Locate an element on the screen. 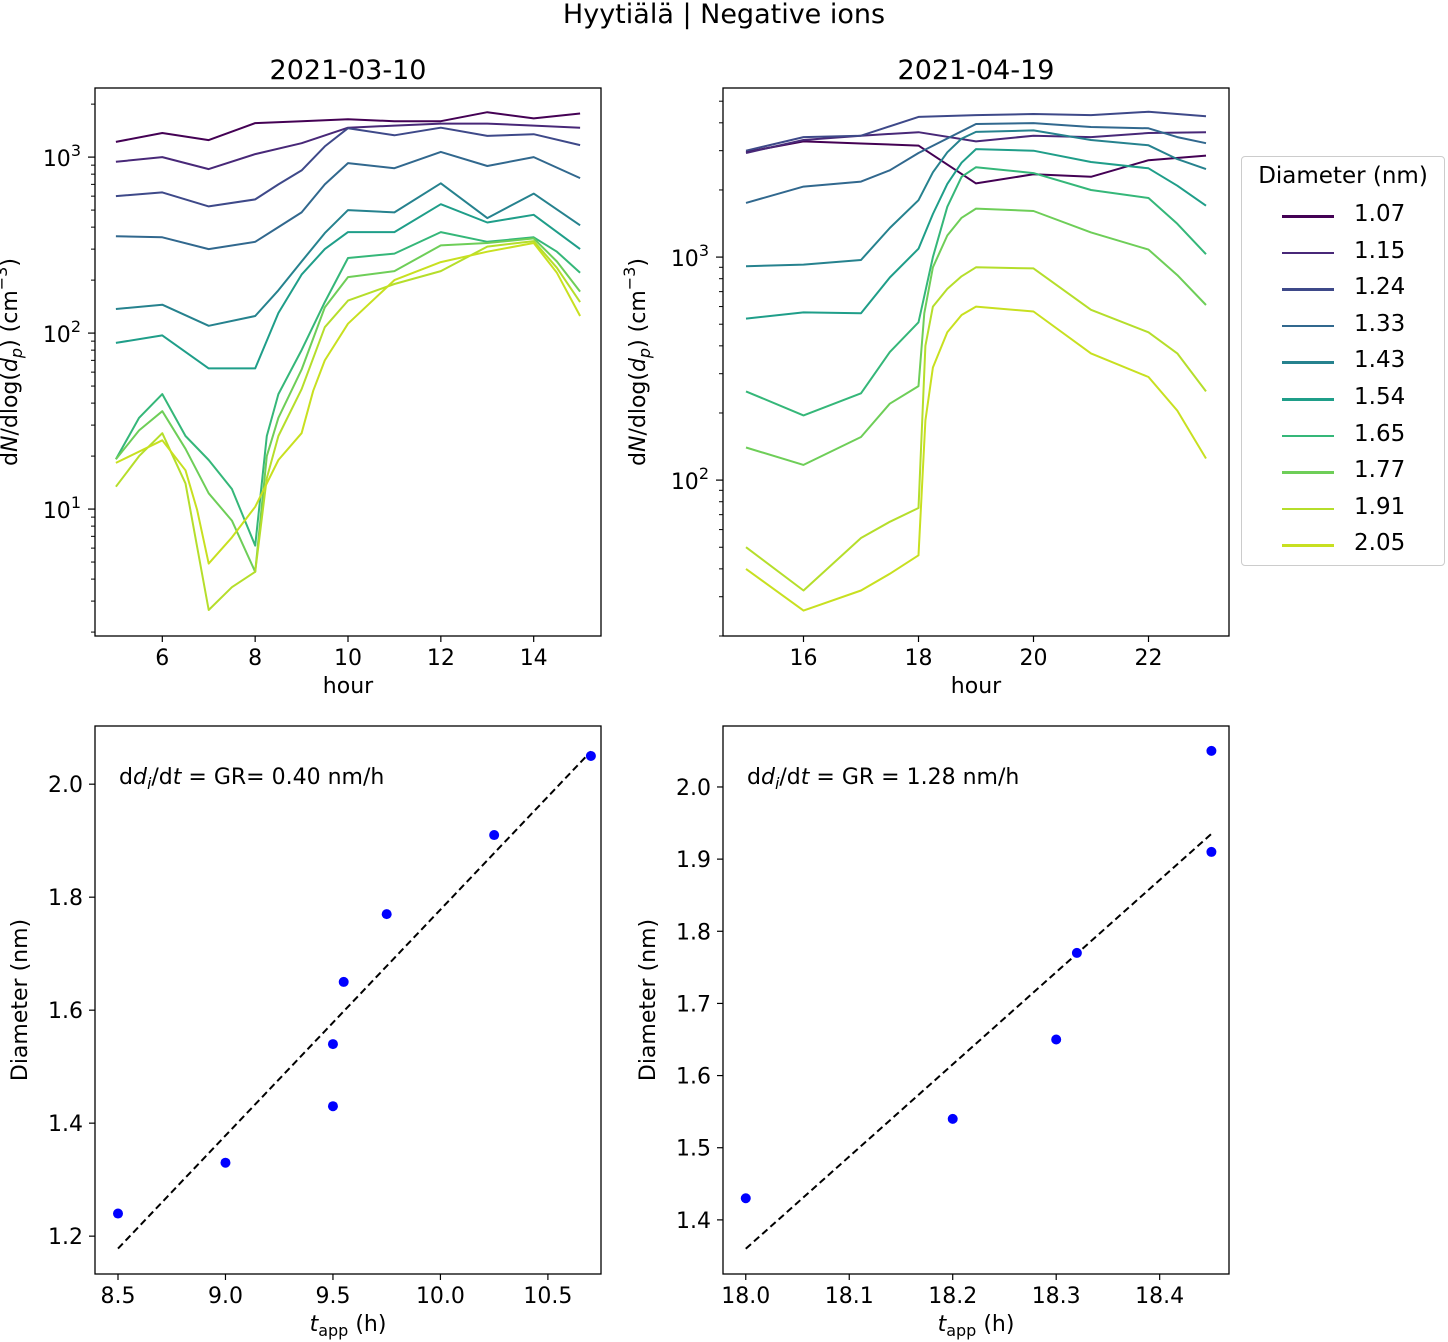 This screenshot has width=1448, height=1342. x-tick-label: 20 is located at coordinates (1034, 658).